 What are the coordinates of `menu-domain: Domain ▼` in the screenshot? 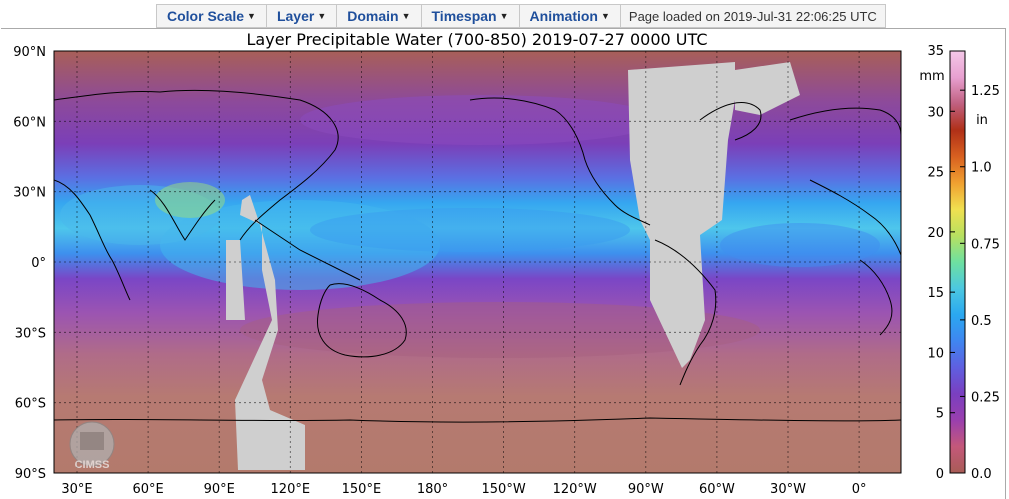 It's located at (379, 16).